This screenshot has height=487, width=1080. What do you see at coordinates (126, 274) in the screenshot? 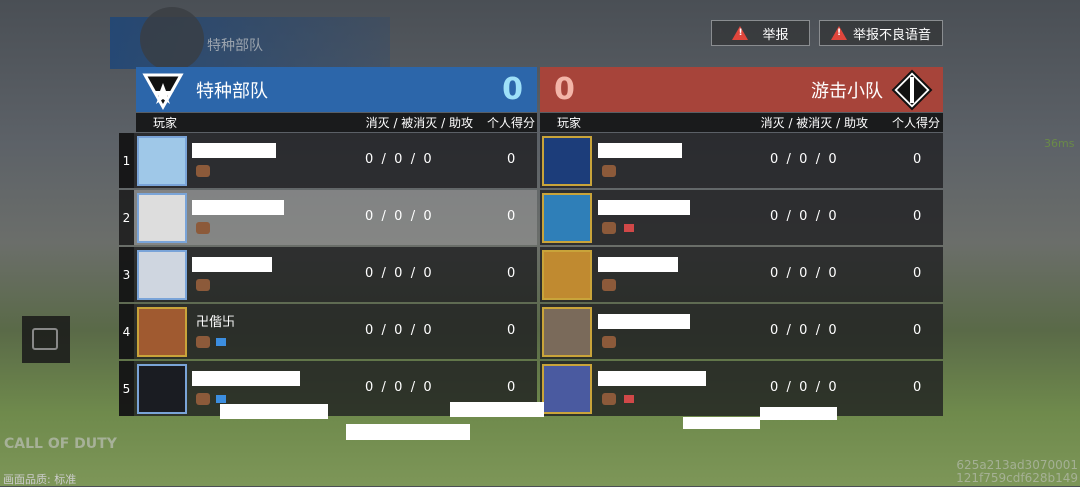
I see `player-rank: 3` at bounding box center [126, 274].